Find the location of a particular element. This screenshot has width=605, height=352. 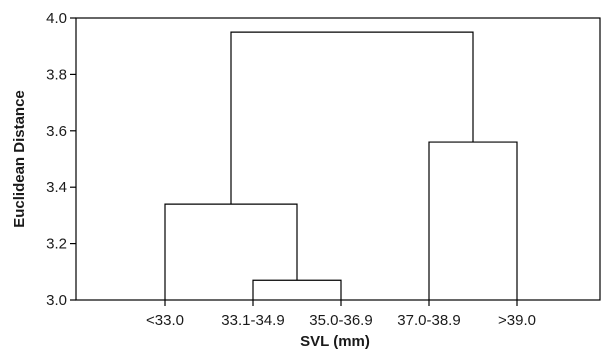

x-tick-label: >39.0 is located at coordinates (517, 320).